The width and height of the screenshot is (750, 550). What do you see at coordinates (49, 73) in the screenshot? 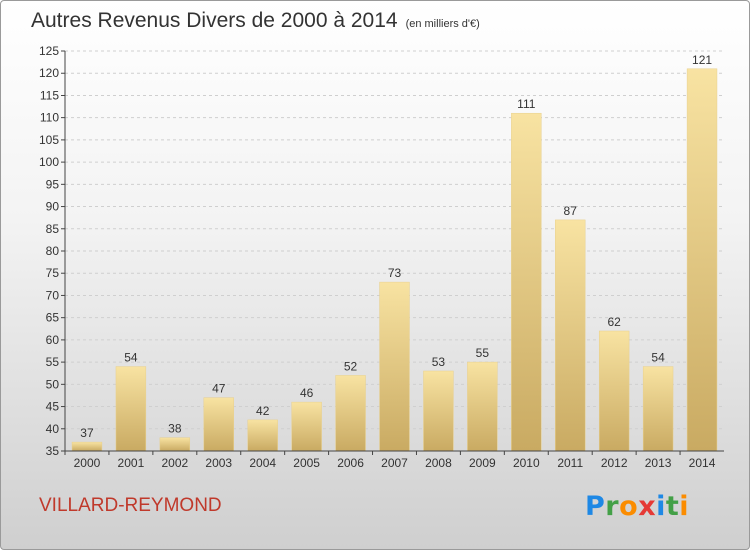
I see `y-tick-label: 120` at bounding box center [49, 73].